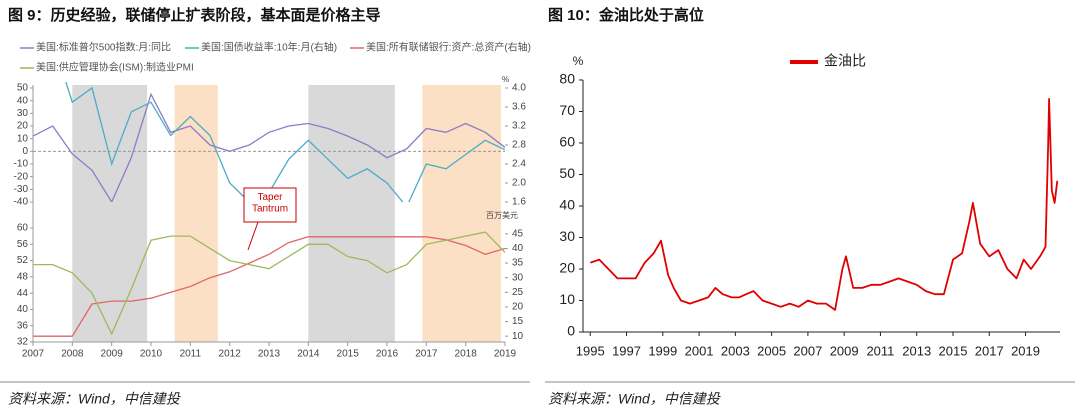 Image resolution: width=1080 pixels, height=412 pixels. I want to click on x-tick-label: 1995, so click(590, 350).